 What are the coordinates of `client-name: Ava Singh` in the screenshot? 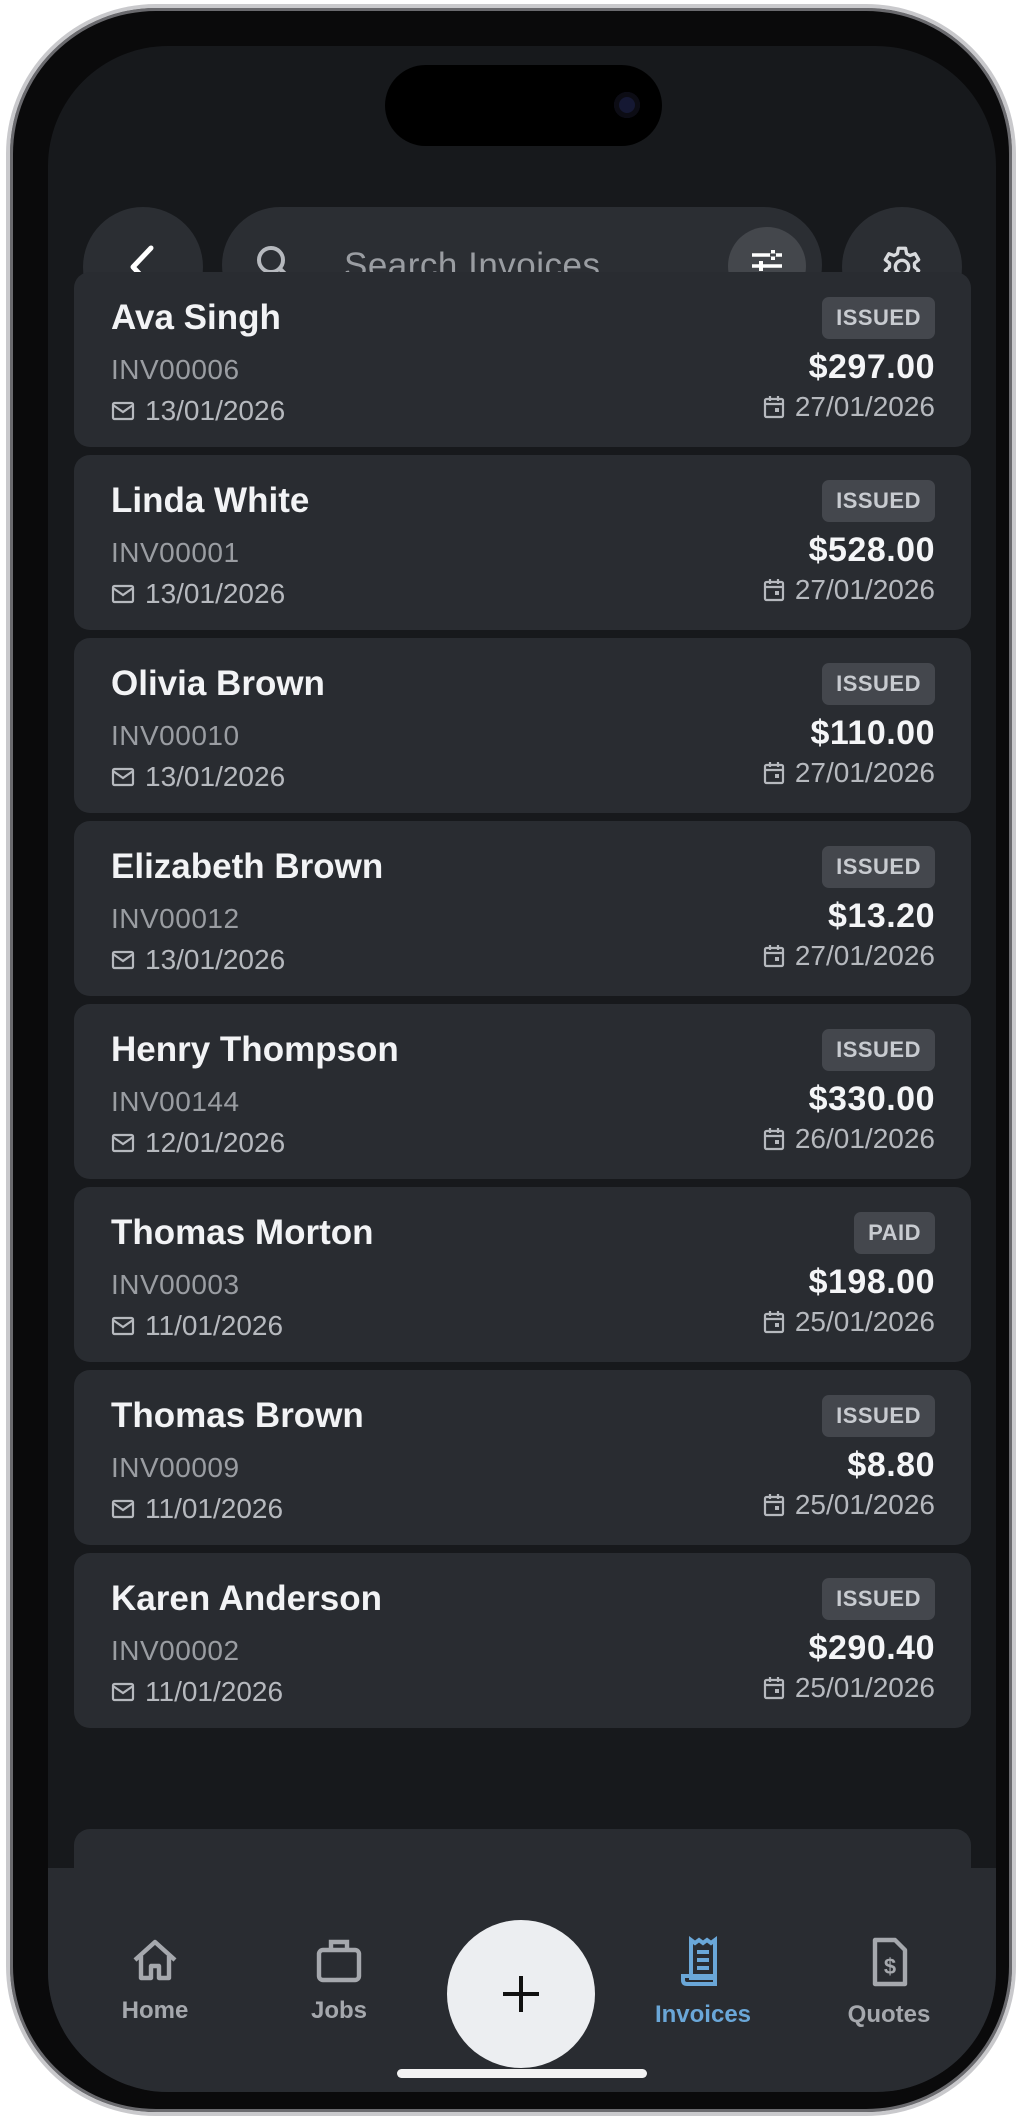 It's located at (196, 317).